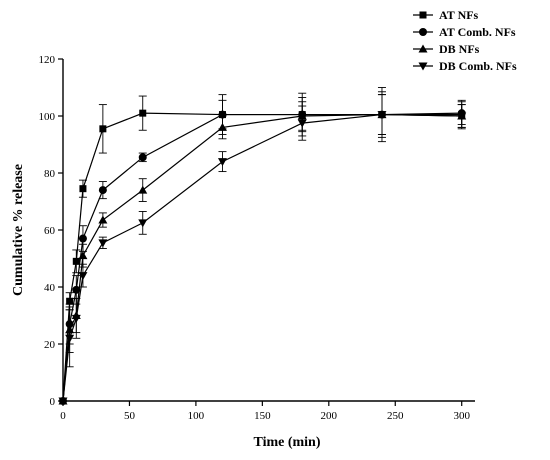  I want to click on x-axis-label: Time (min), so click(286, 442).